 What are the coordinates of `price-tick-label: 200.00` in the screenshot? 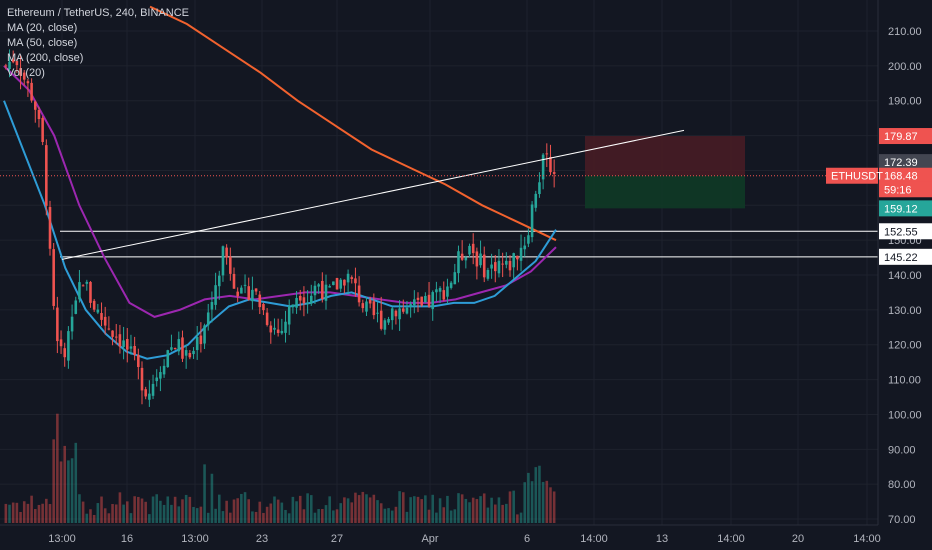 It's located at (905, 67).